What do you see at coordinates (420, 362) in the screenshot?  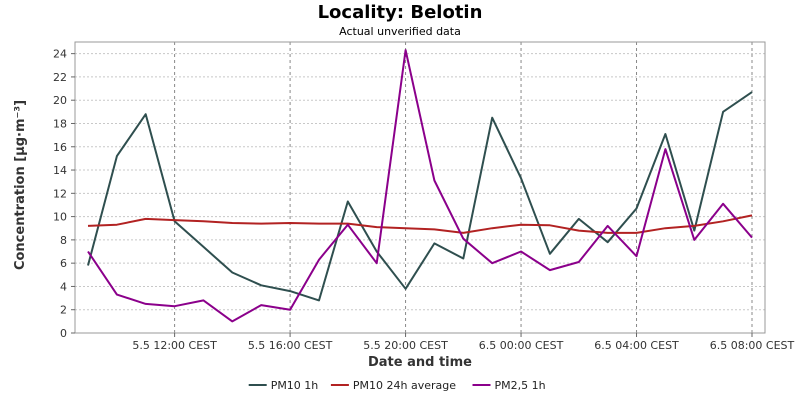 I see `x-axis-title: Date and time` at bounding box center [420, 362].